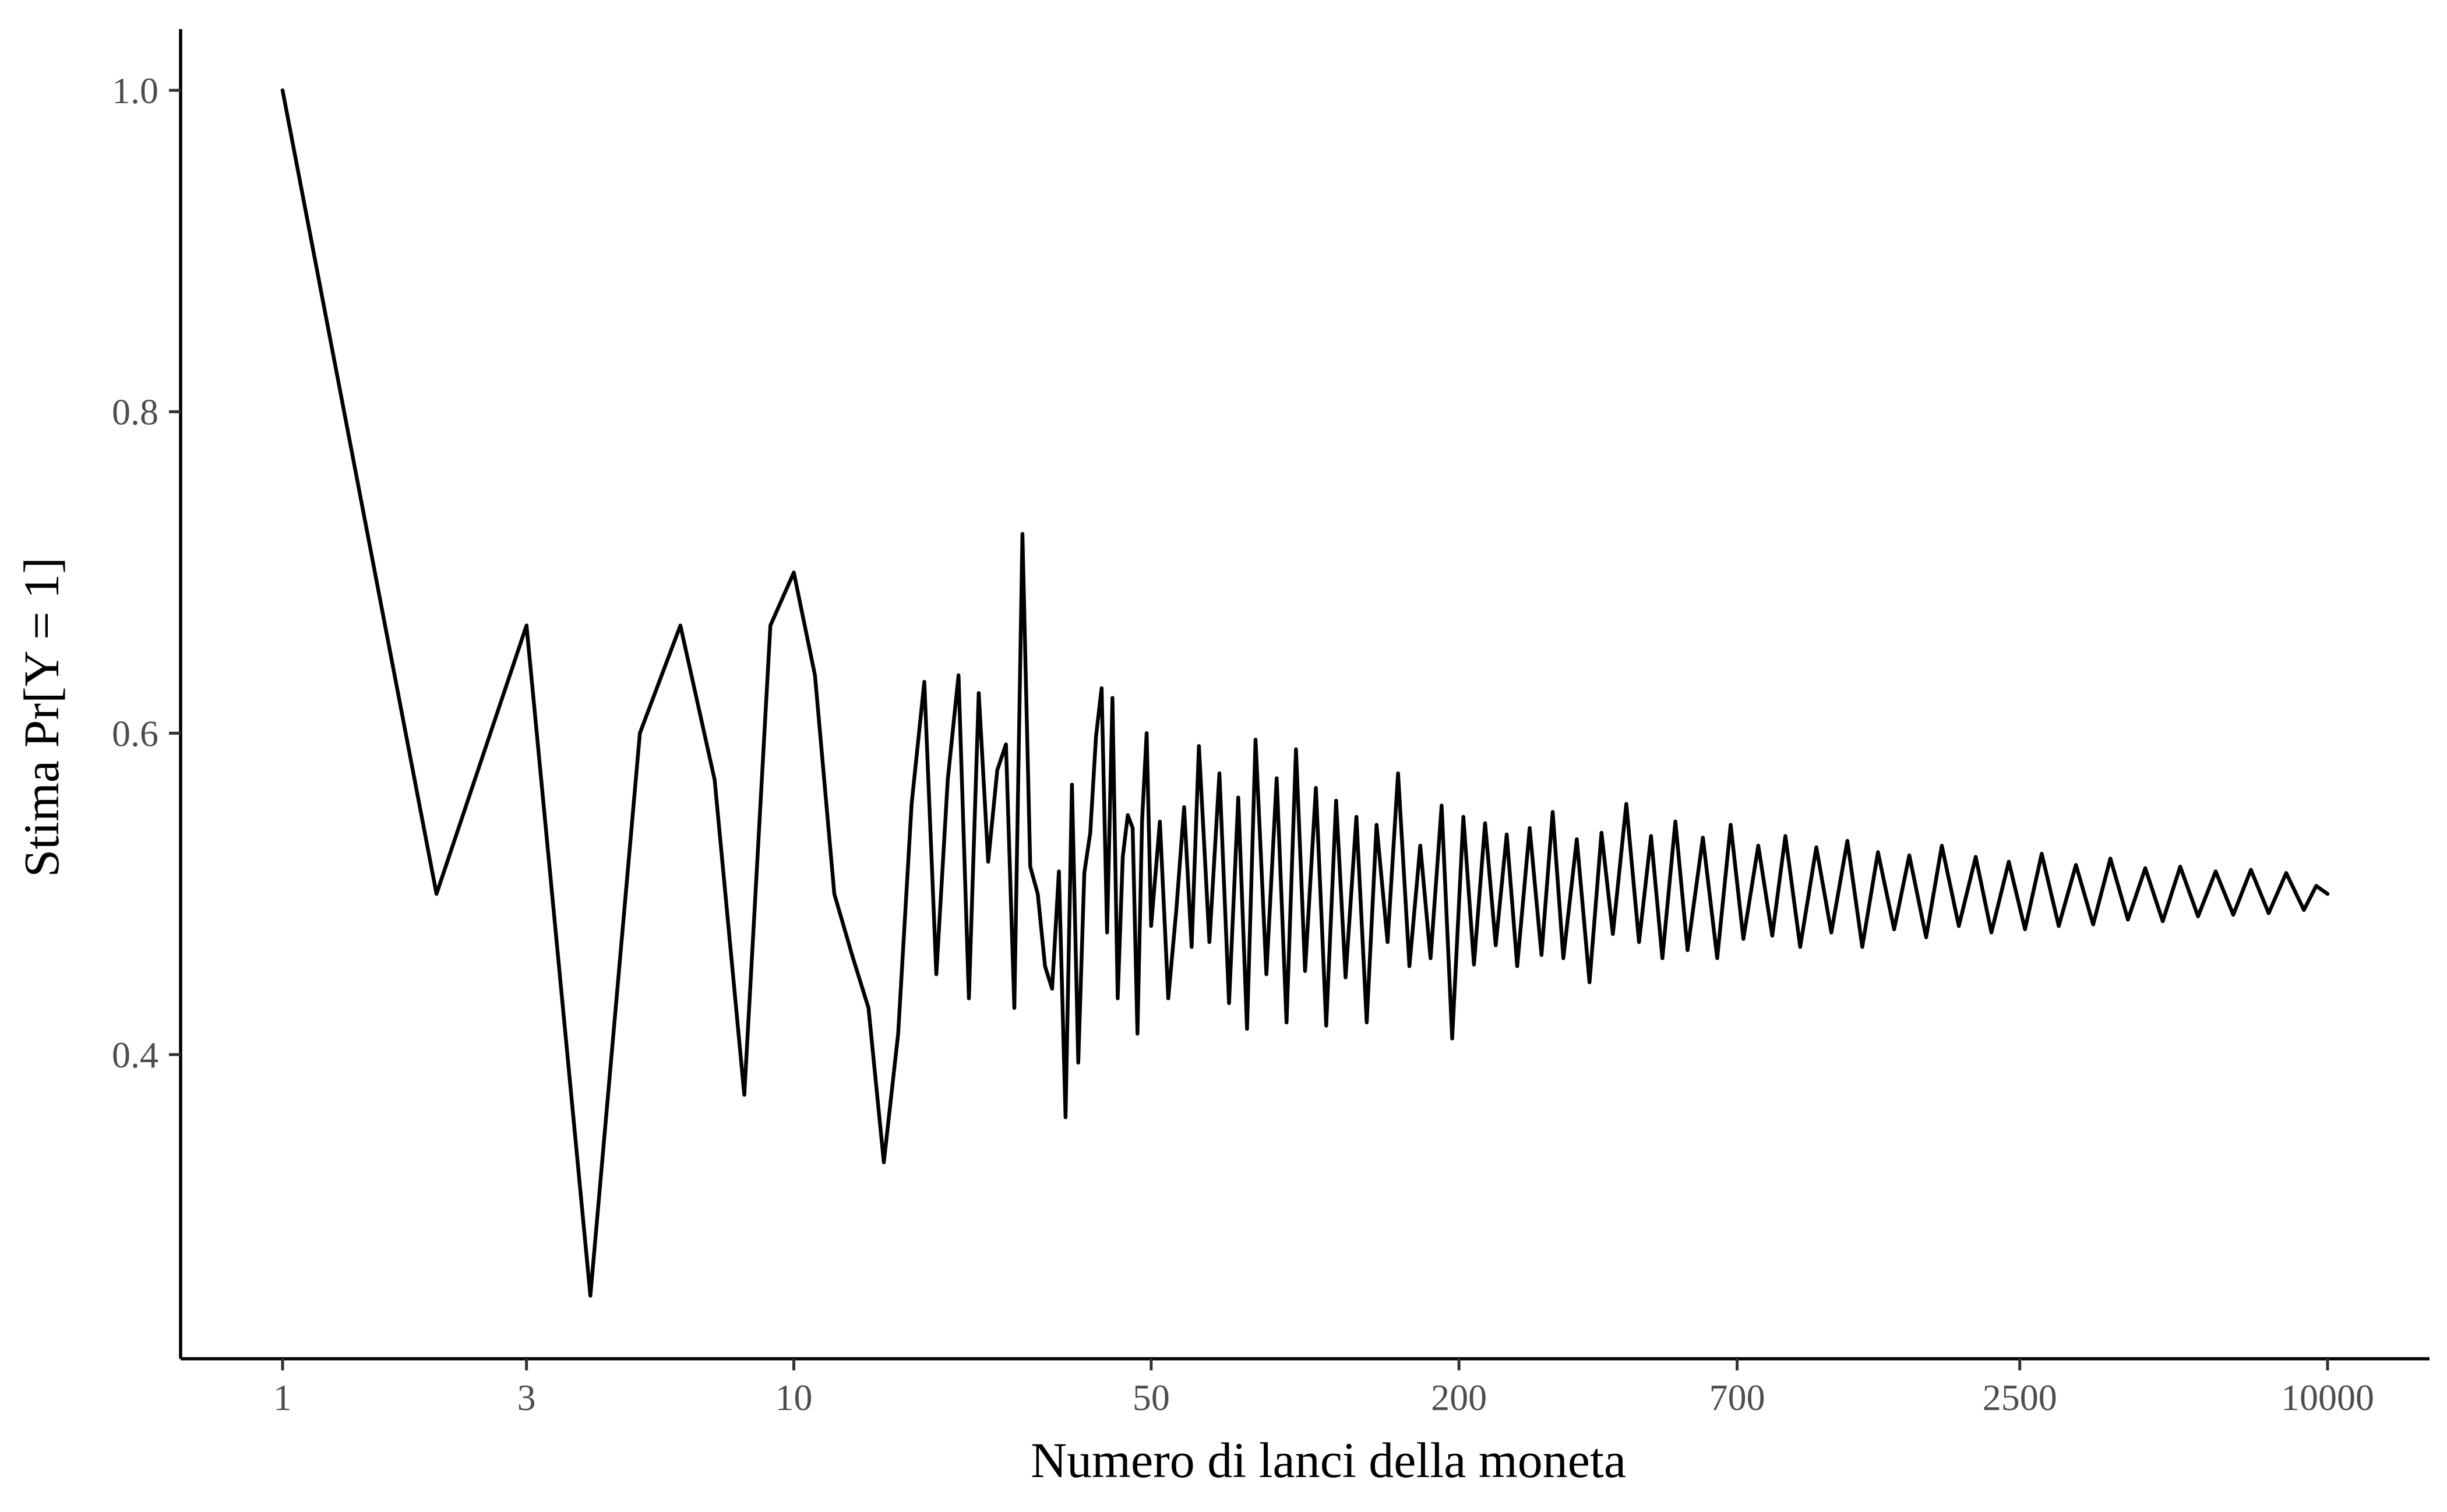  I want to click on y-axis: 0.4 0.6 0.8 1.0, so click(147, 694).